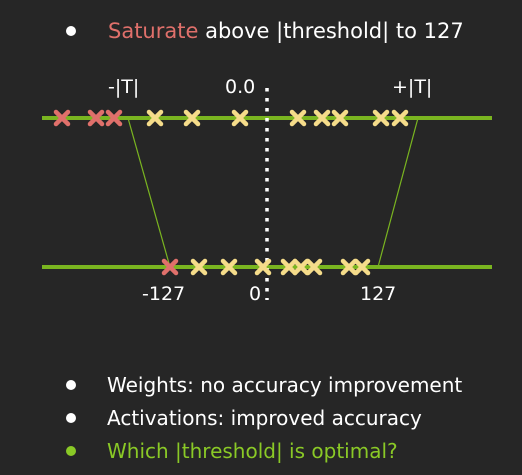  What do you see at coordinates (252, 451) in the screenshot?
I see `bullet-text: Which |threshold| is optimal?` at bounding box center [252, 451].